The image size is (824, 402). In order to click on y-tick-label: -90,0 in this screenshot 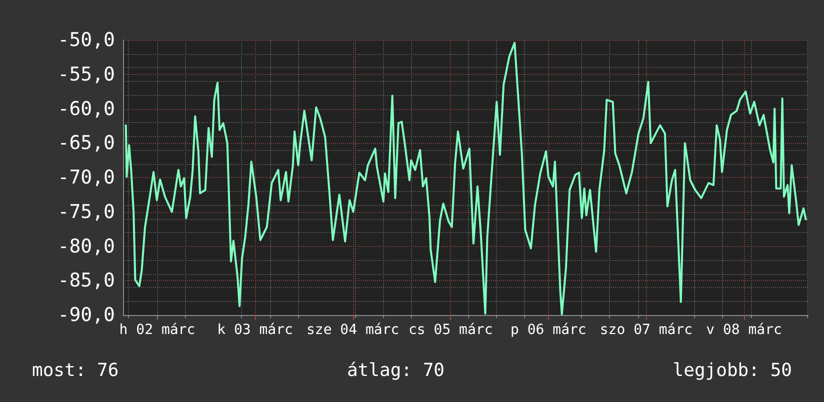, I will do `click(86, 315)`.